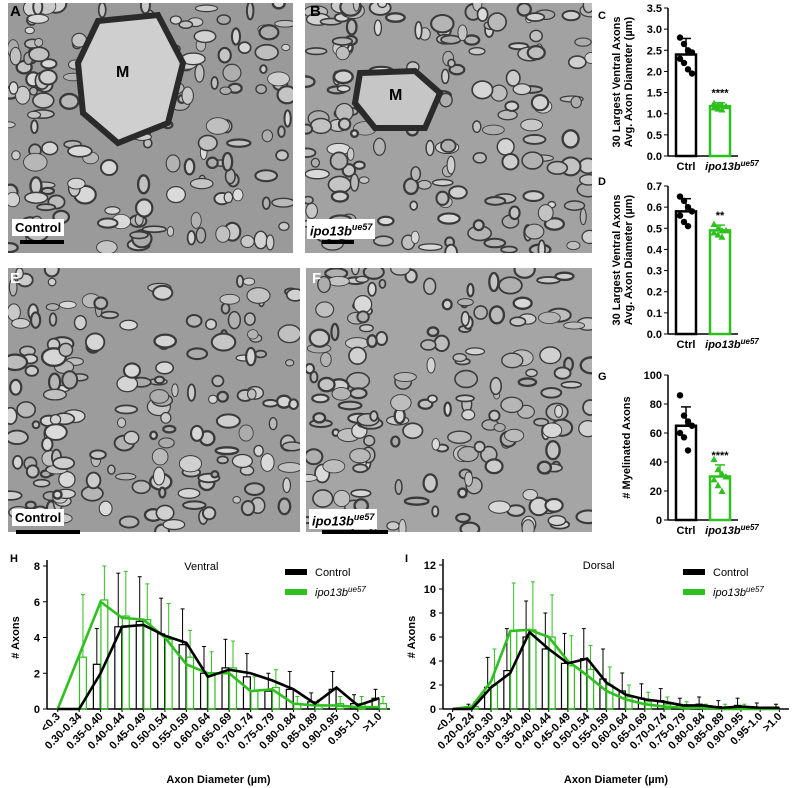 The height and width of the screenshot is (788, 800). What do you see at coordinates (396, 95) in the screenshot?
I see `mauthner-marker-b: M` at bounding box center [396, 95].